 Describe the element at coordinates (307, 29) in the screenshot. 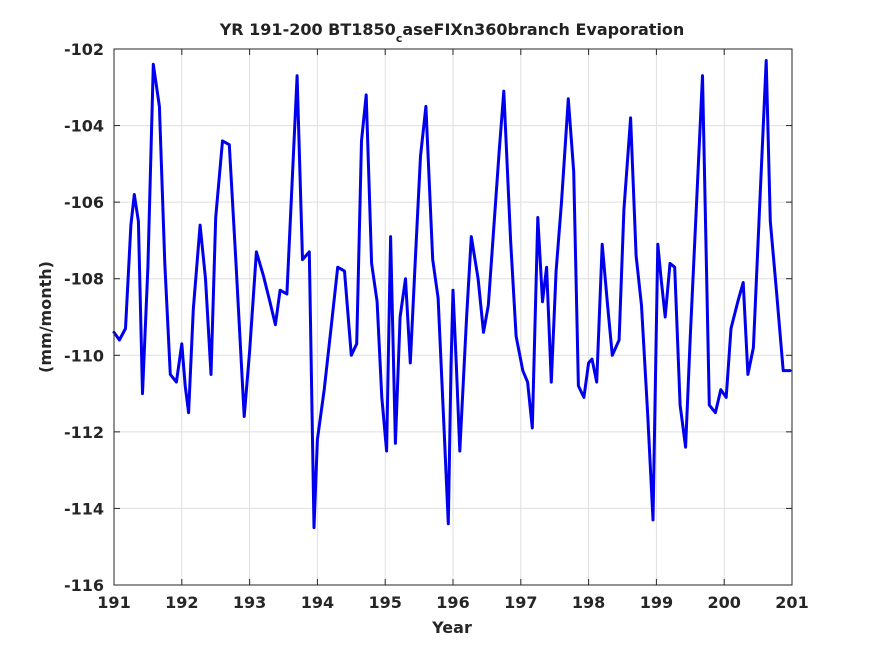

I see `chart-title-main: YR 191-200 BT1850` at that location.